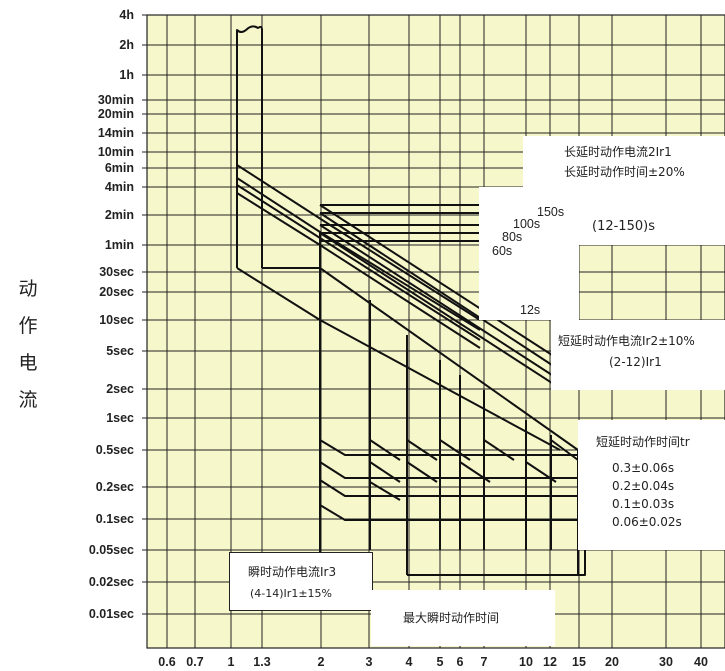  What do you see at coordinates (529, 282) in the screenshot?
I see `long-delay-lower-box` at bounding box center [529, 282].